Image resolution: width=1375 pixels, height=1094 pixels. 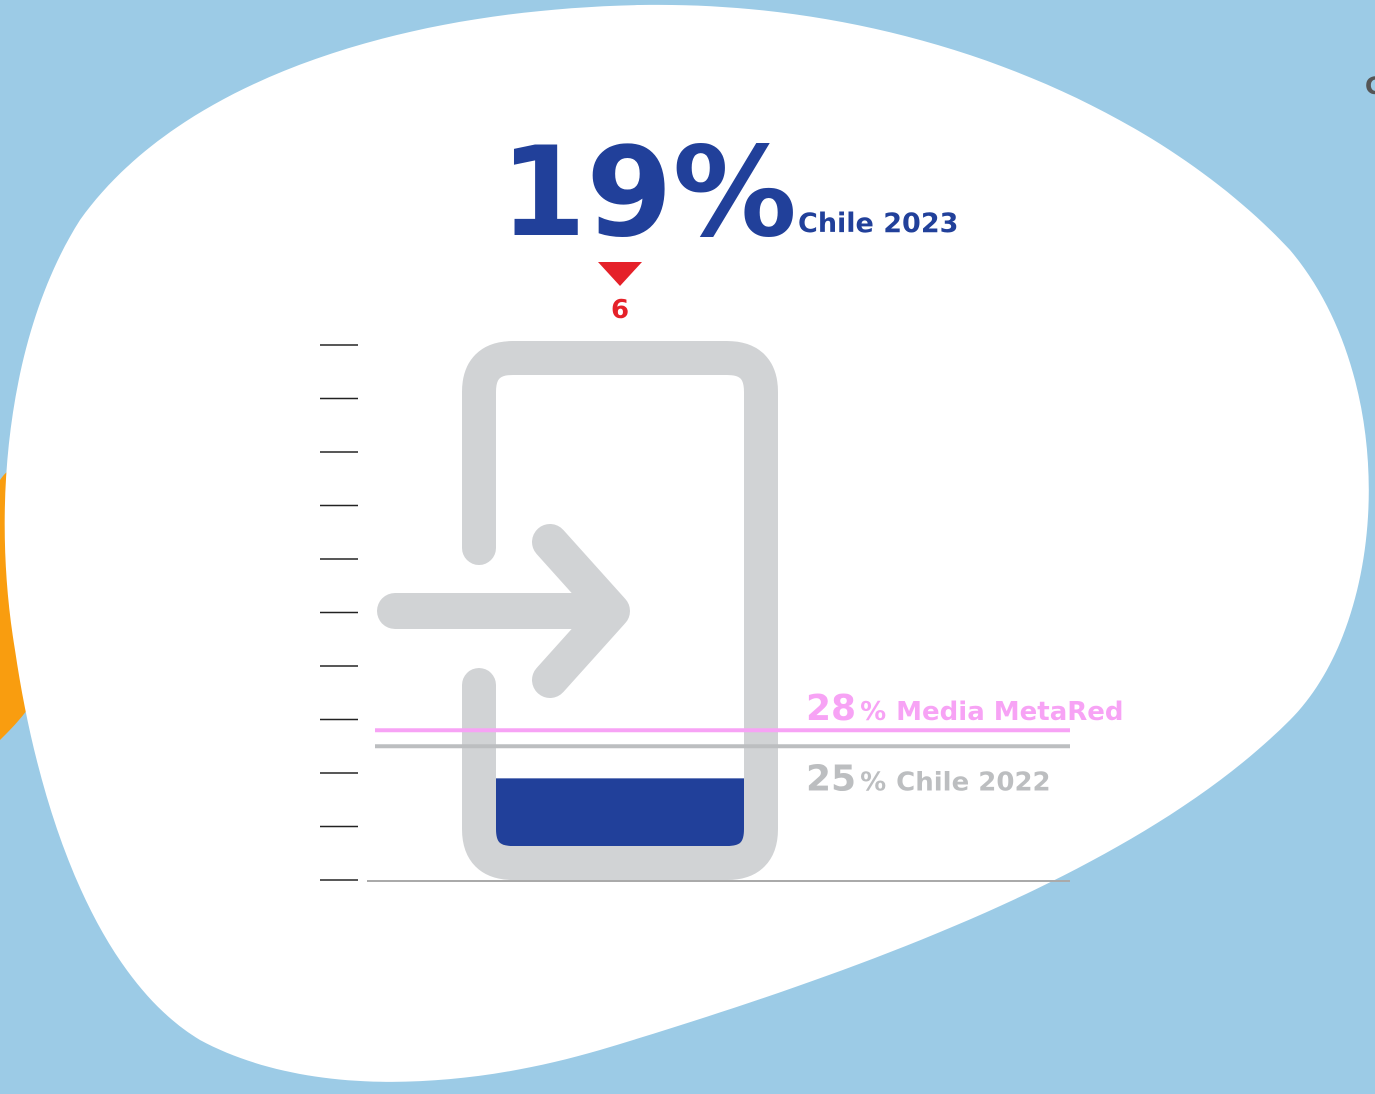 I want to click on arrow-icon, so click(x=503, y=611).